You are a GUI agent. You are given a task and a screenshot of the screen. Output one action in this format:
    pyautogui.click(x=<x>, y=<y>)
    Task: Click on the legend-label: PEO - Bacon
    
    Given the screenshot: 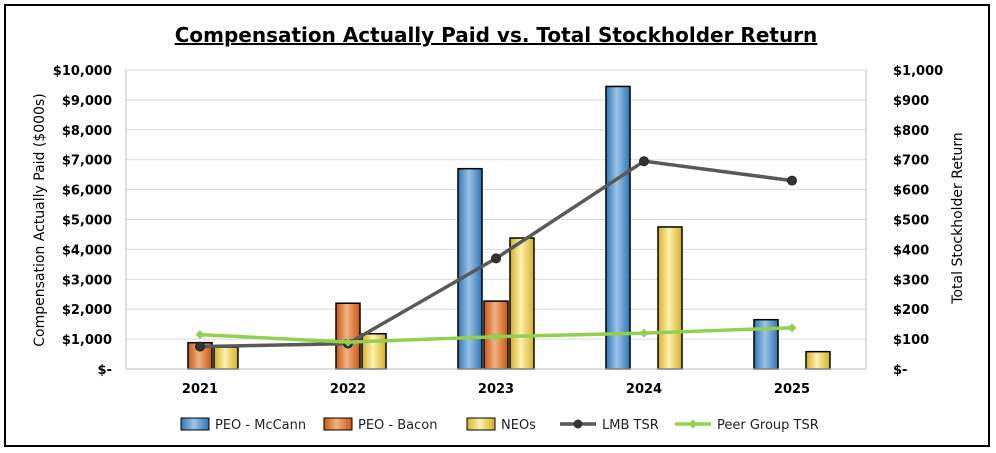 What is the action you would take?
    pyautogui.click(x=397, y=425)
    